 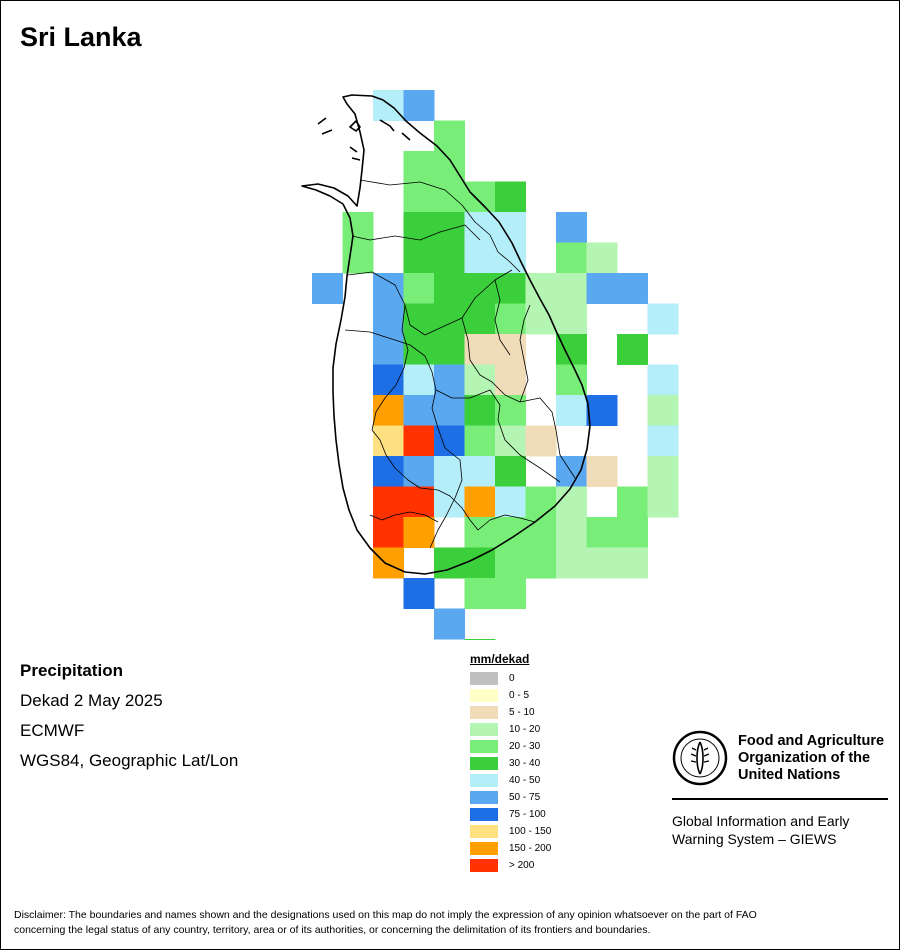 What do you see at coordinates (780, 799) in the screenshot?
I see `fao-divider` at bounding box center [780, 799].